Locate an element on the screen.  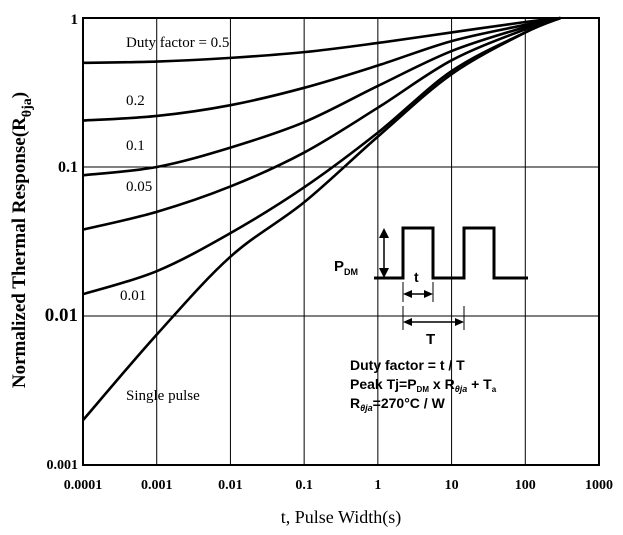
y-tick-label: 0.001 is located at coordinates (63, 465).